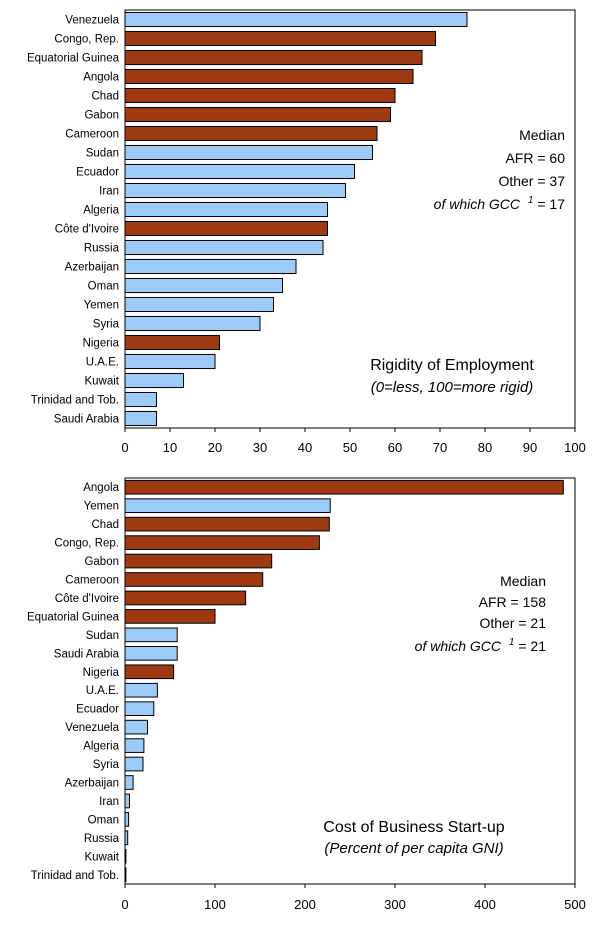  Describe the element at coordinates (124, 904) in the screenshot. I see `startup-cost-tick-label: 0` at that location.